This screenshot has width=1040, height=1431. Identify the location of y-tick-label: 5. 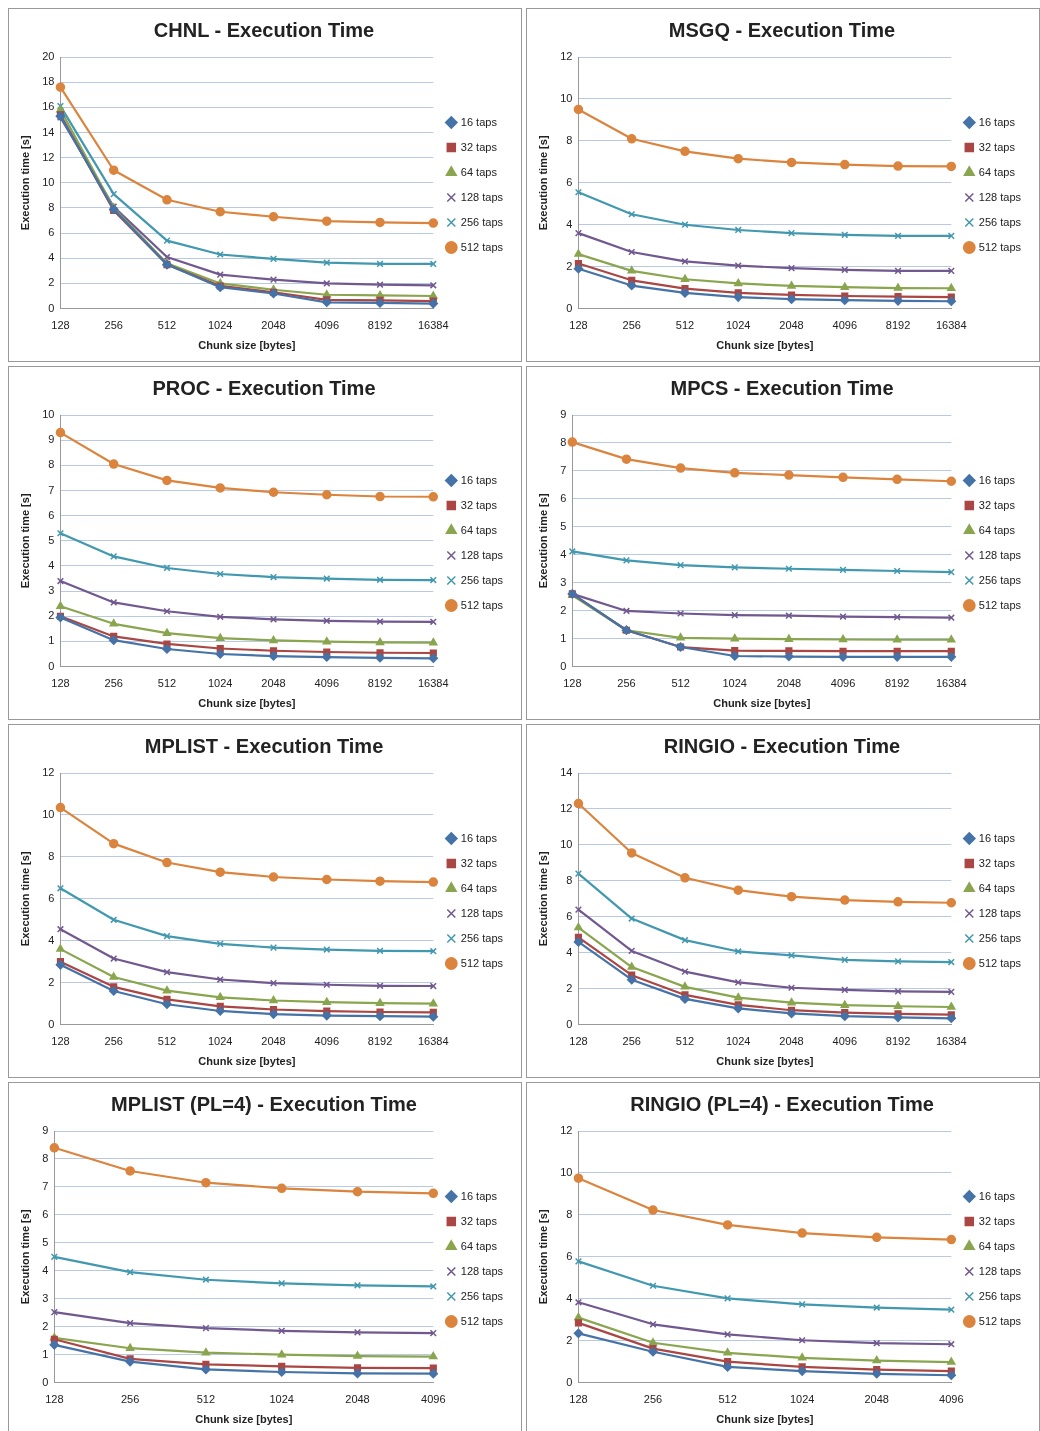
(563, 525).